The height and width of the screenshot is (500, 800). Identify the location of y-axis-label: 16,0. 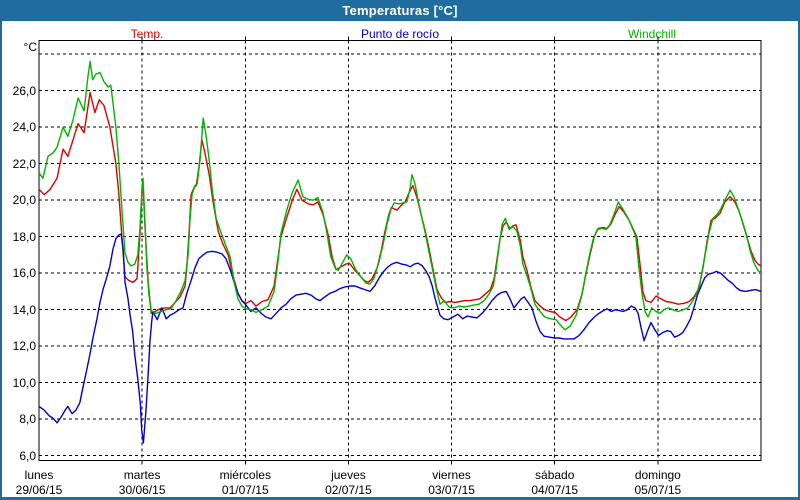
(24, 273).